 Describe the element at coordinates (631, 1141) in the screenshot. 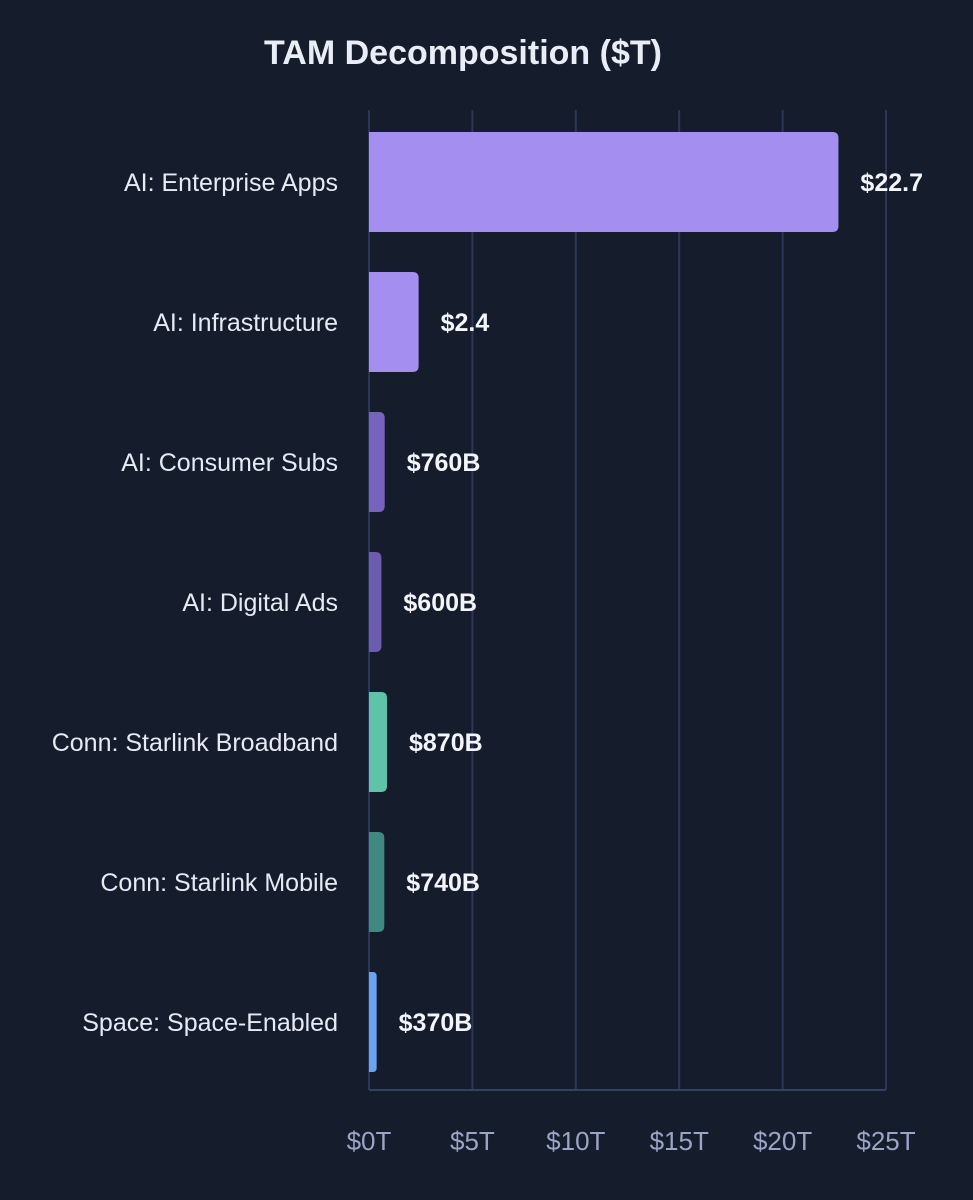

I see `x-axis-tick-labels: $0T $5T $10T $15T $20T $25T` at that location.